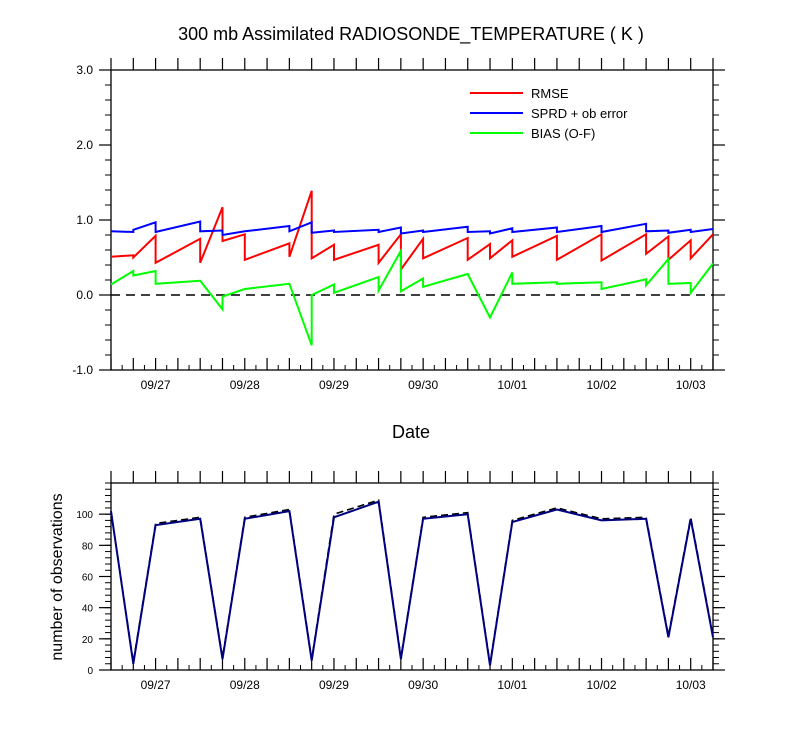  I want to click on legend-label: RMSE, so click(550, 93).